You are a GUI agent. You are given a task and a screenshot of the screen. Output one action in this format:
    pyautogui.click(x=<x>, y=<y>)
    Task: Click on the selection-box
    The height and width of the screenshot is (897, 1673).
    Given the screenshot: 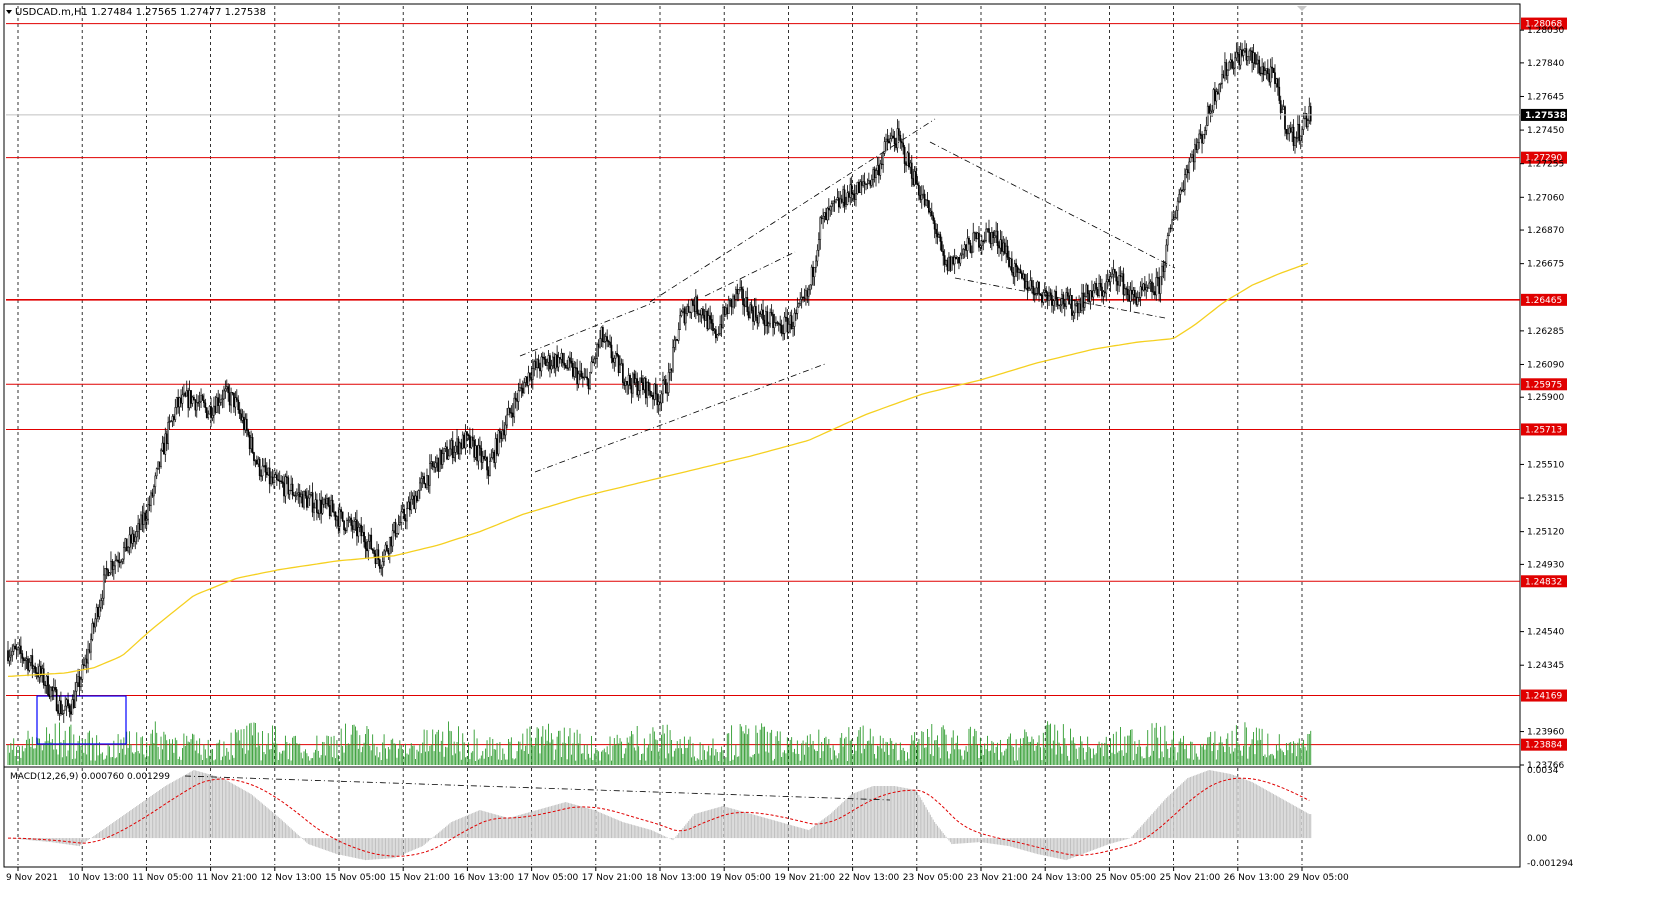 What is the action you would take?
    pyautogui.click(x=81, y=720)
    